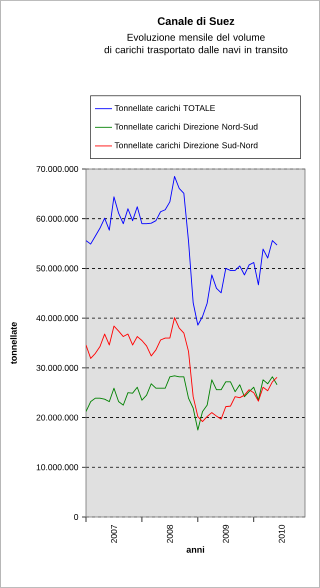 This screenshot has height=588, width=320. Describe the element at coordinates (169, 533) in the screenshot. I see `x-tick-label: 2008` at that location.